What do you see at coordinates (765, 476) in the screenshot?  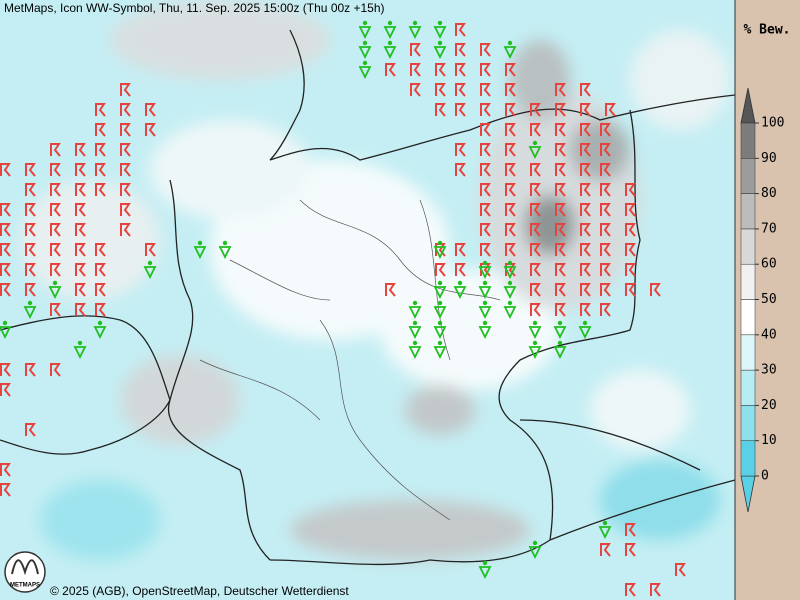 I see `colorbar-tick-label: 0` at bounding box center [765, 476].